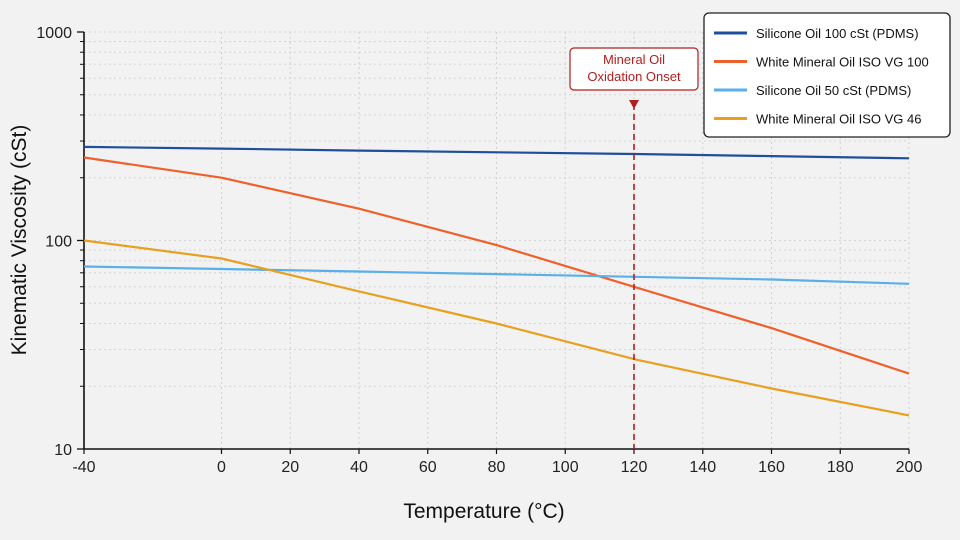 The image size is (960, 540). What do you see at coordinates (634, 248) in the screenshot?
I see `annotation: Mineral Oil Oxidation Onset` at bounding box center [634, 248].